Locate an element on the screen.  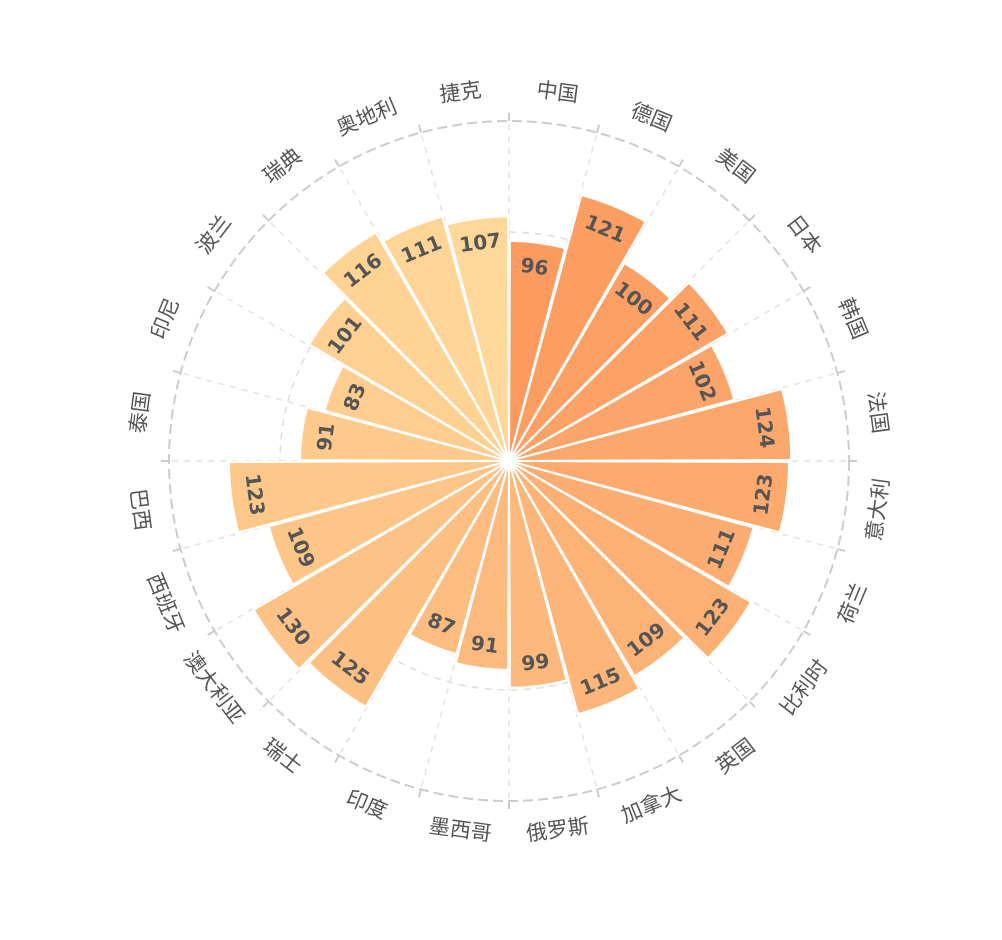
category-label: 韩国 is located at coordinates (853, 319).